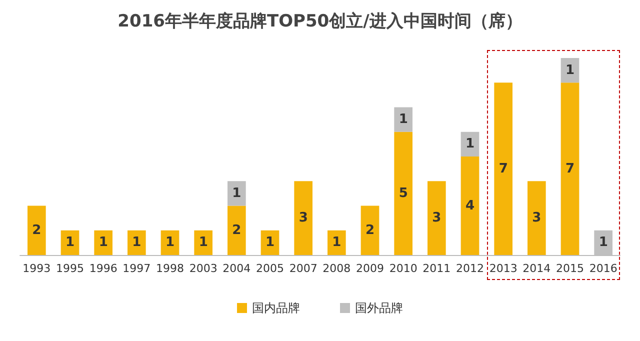  What do you see at coordinates (136, 268) in the screenshot?
I see `x-tick-label: 1997` at bounding box center [136, 268].